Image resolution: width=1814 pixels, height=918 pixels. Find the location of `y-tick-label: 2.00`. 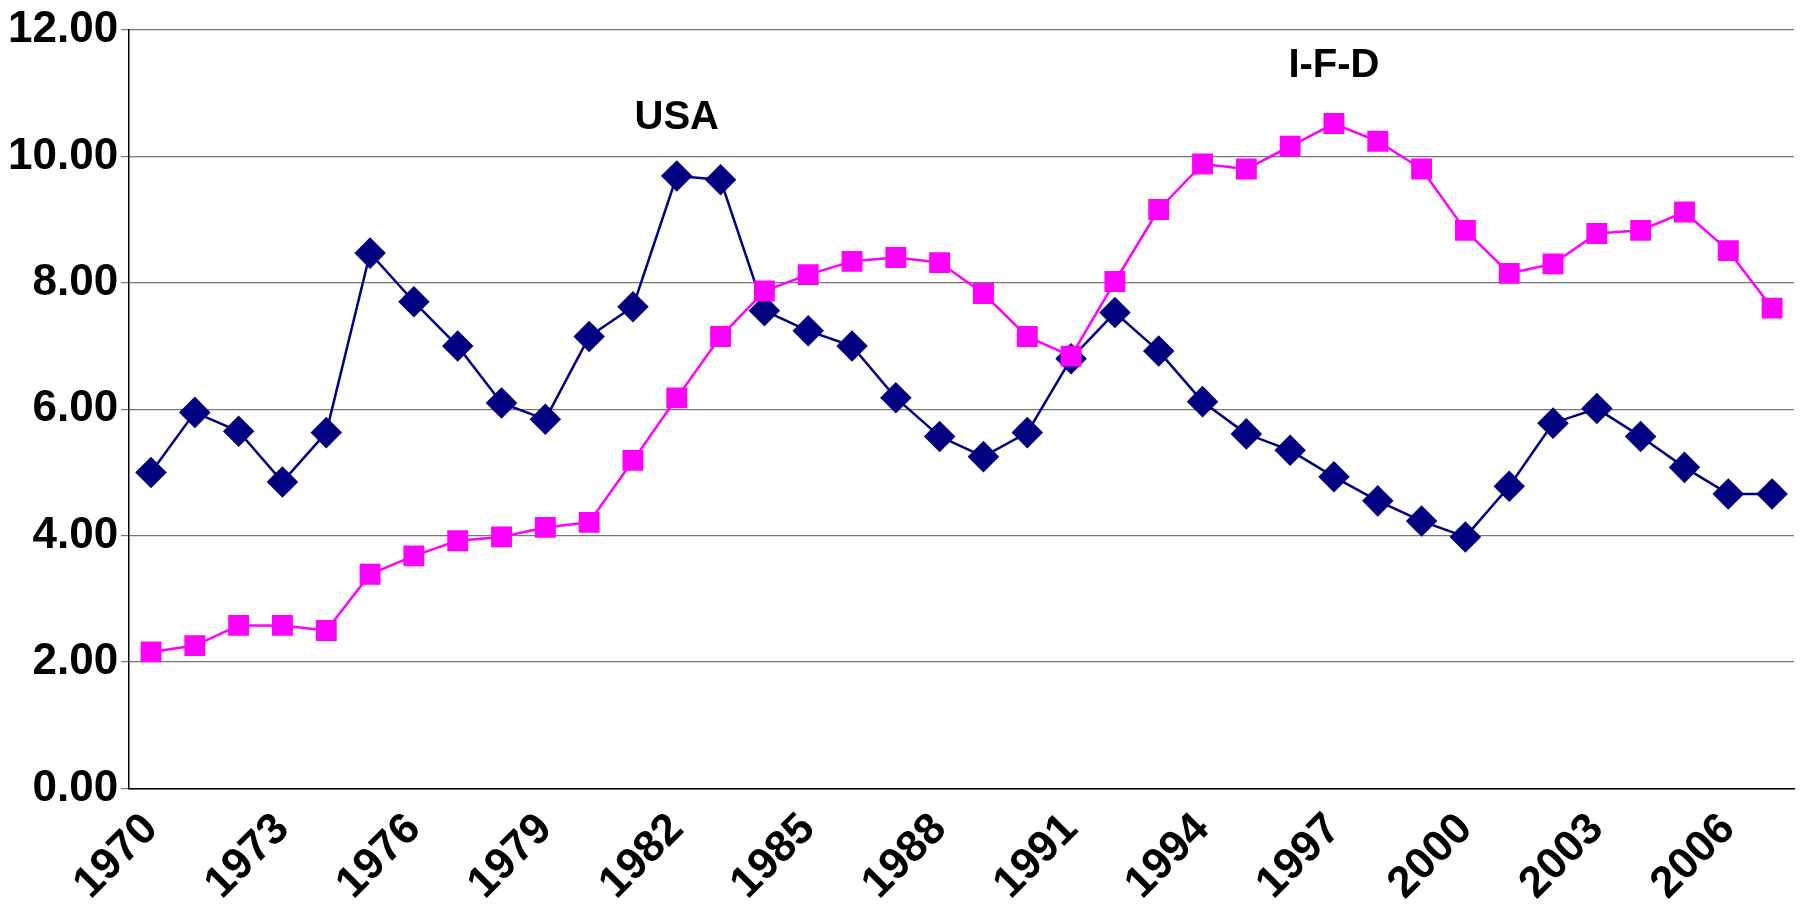

y-tick-label: 2.00 is located at coordinates (75, 659).